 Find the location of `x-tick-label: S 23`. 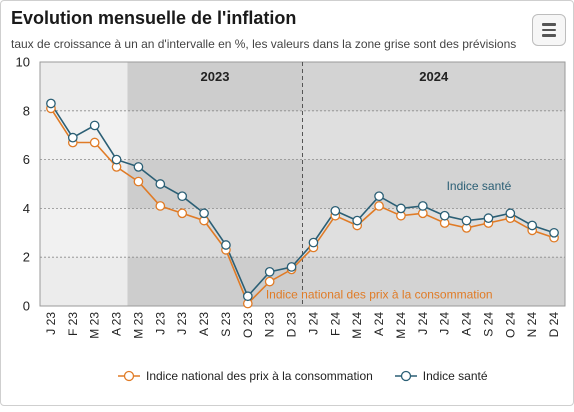

x-tick-label: S 23 is located at coordinates (226, 324).